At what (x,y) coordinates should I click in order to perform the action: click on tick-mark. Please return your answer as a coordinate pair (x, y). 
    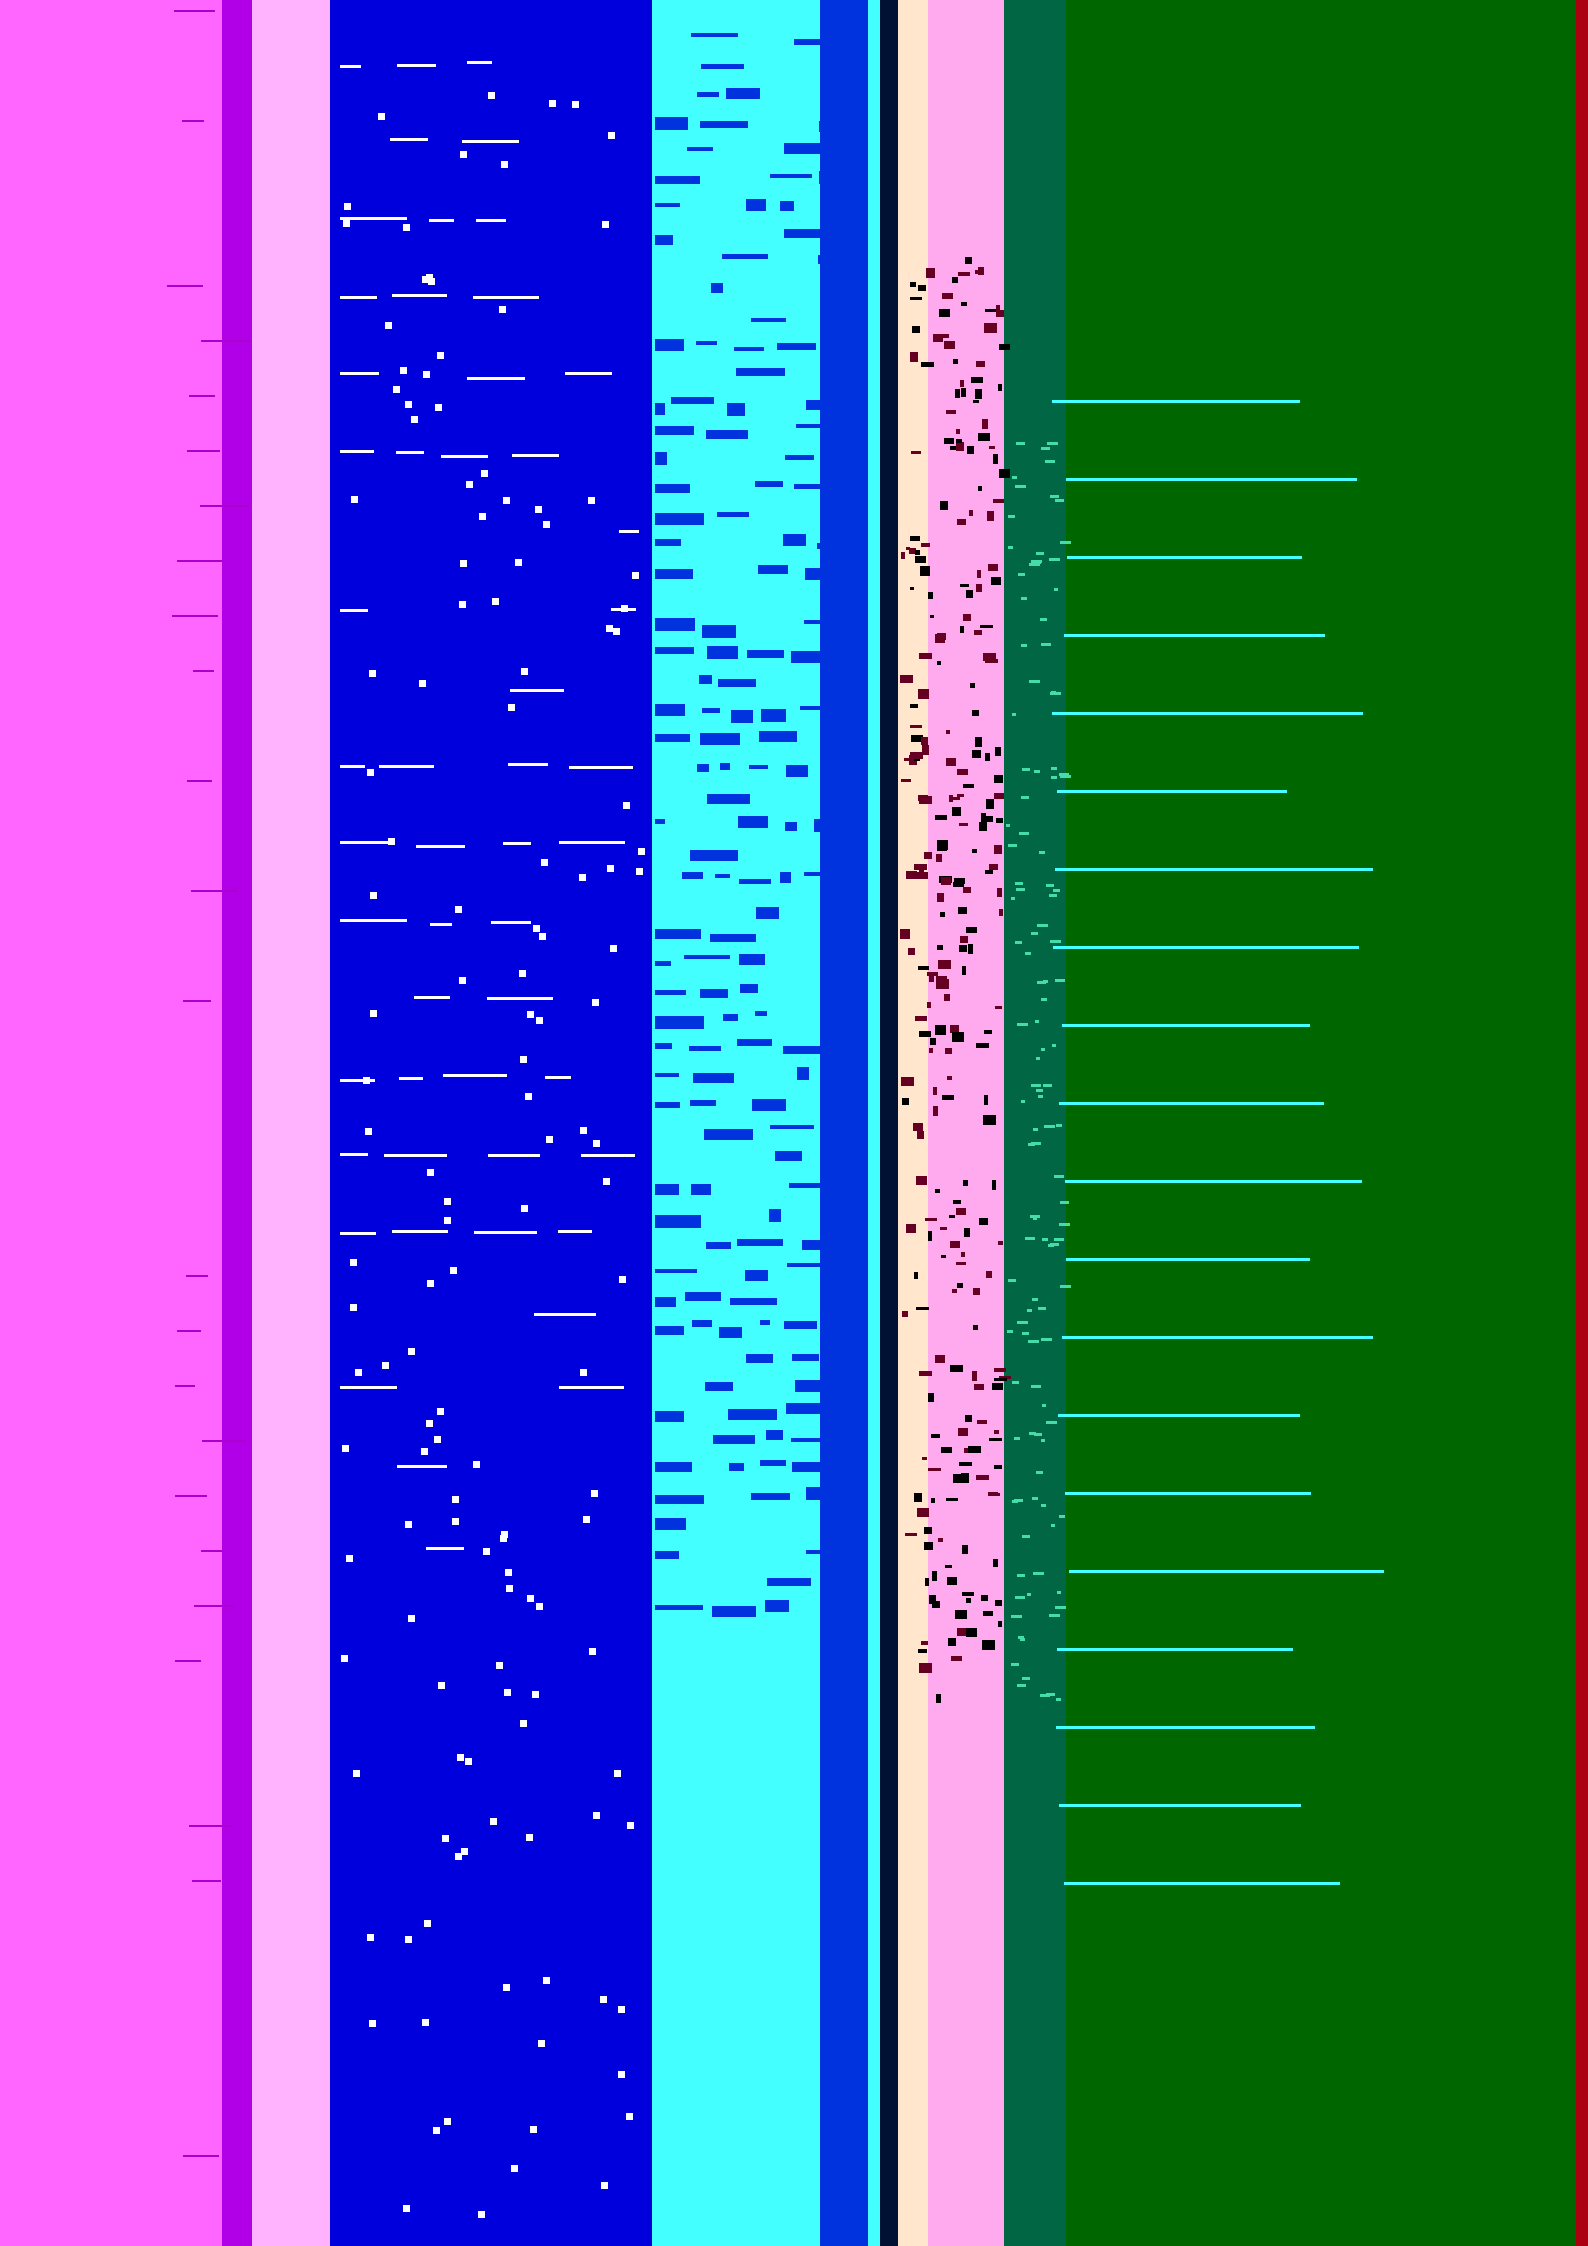
    Looking at the image, I should click on (210, 1826).